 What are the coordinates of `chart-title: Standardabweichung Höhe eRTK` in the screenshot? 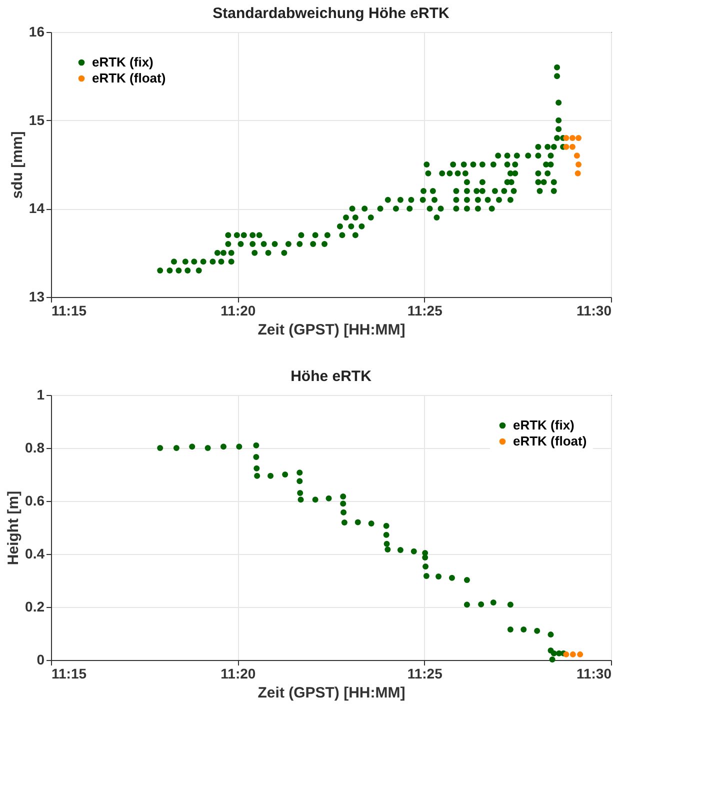 It's located at (331, 13).